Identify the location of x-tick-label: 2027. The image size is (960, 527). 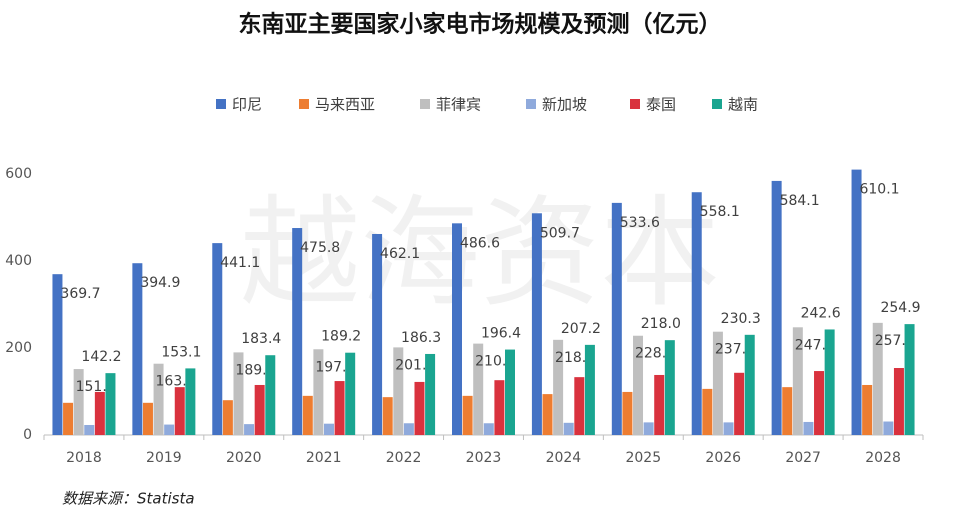
(803, 458).